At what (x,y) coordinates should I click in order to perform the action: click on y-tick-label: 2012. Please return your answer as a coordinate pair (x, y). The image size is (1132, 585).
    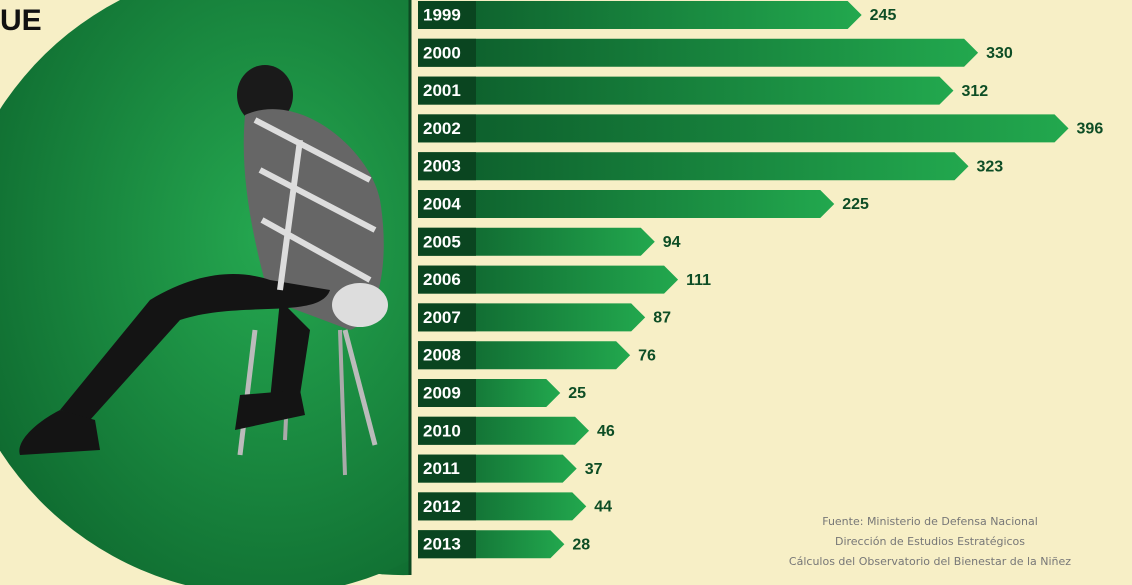
    Looking at the image, I should click on (442, 506).